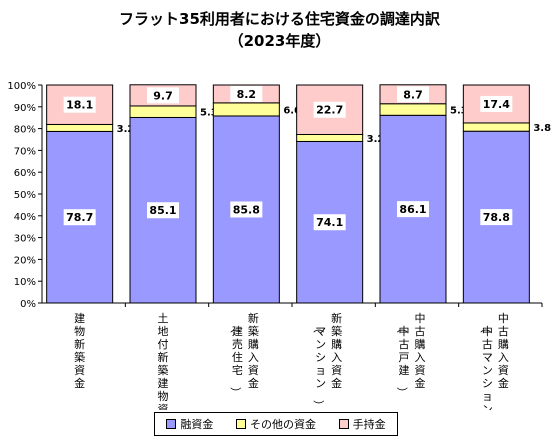  What do you see at coordinates (486, 366) in the screenshot?
I see `x-category-label-sub: （中古マンション）` at bounding box center [486, 366].